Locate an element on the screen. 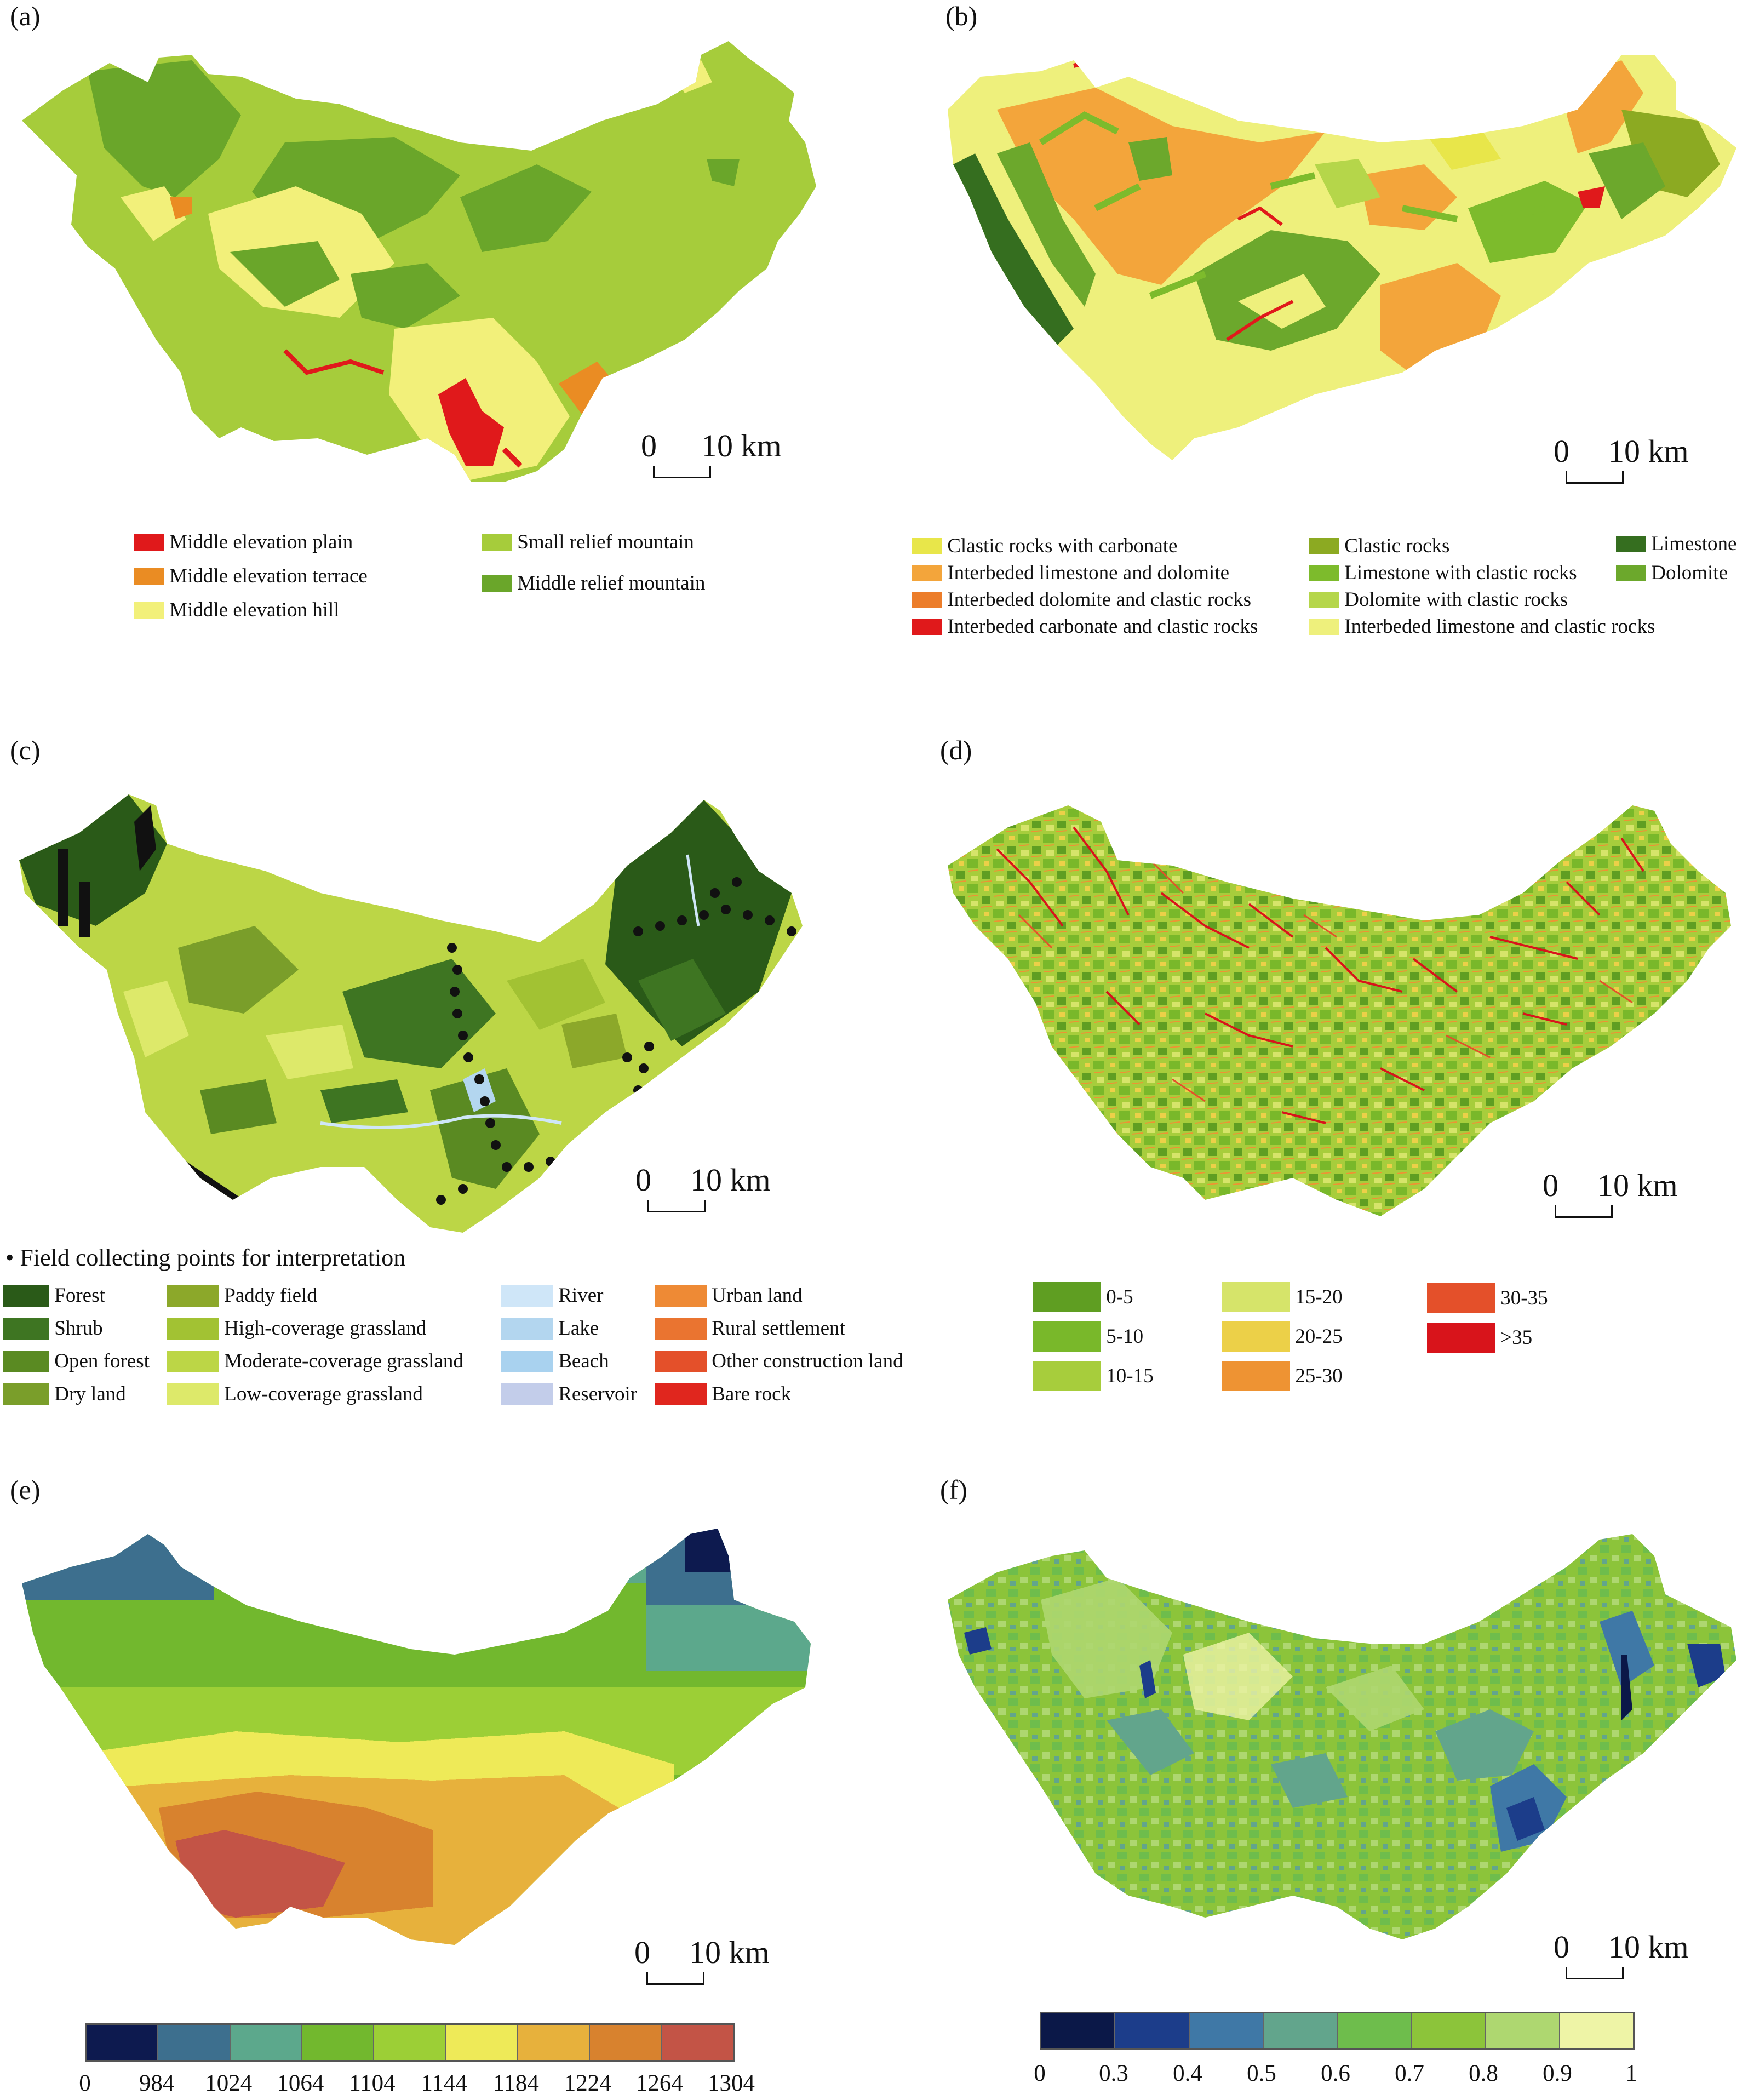 The width and height of the screenshot is (1748, 2100). legend-label: 30-35 is located at coordinates (1524, 1298).